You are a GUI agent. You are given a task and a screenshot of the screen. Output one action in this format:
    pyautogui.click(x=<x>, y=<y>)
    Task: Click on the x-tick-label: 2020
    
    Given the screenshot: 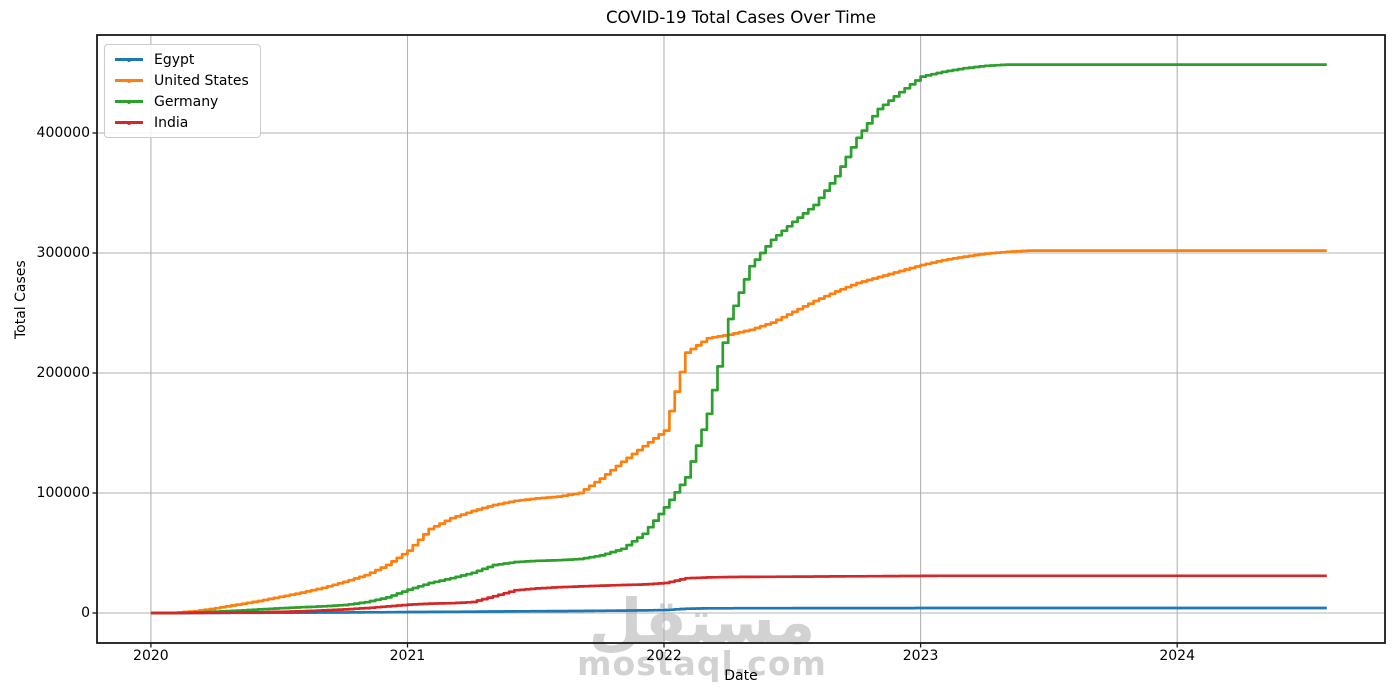 What is the action you would take?
    pyautogui.click(x=151, y=656)
    